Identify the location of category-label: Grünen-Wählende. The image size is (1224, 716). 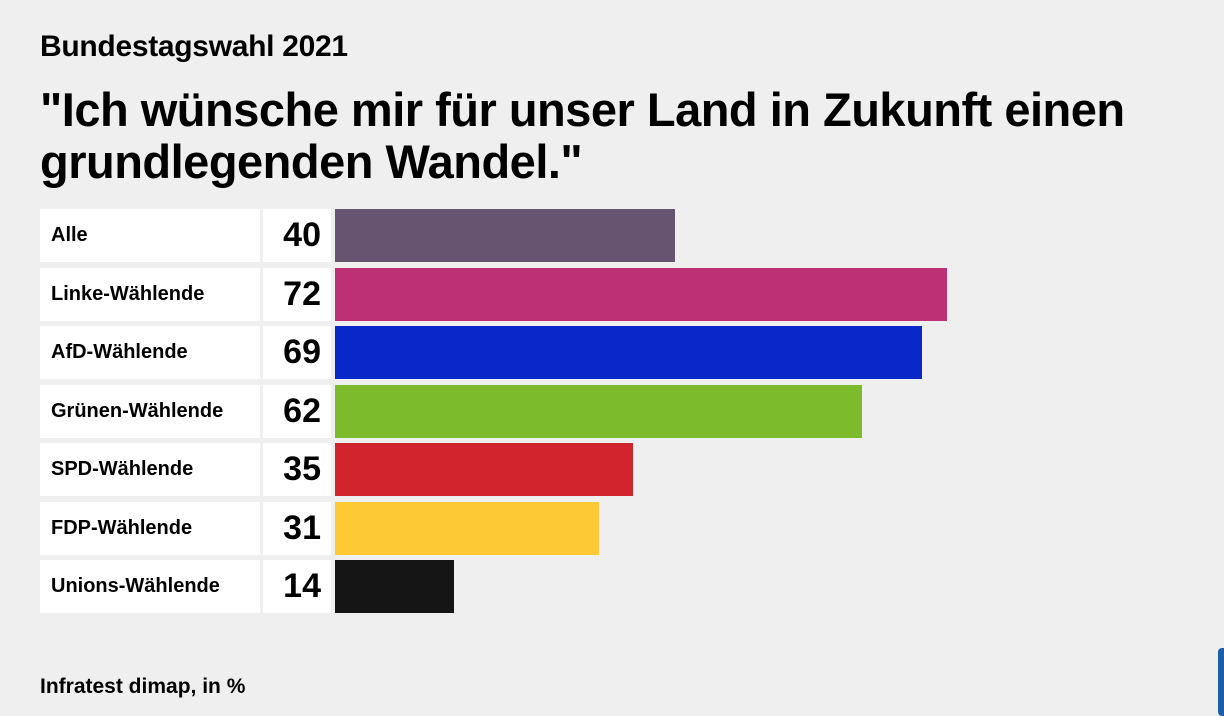
(150, 411).